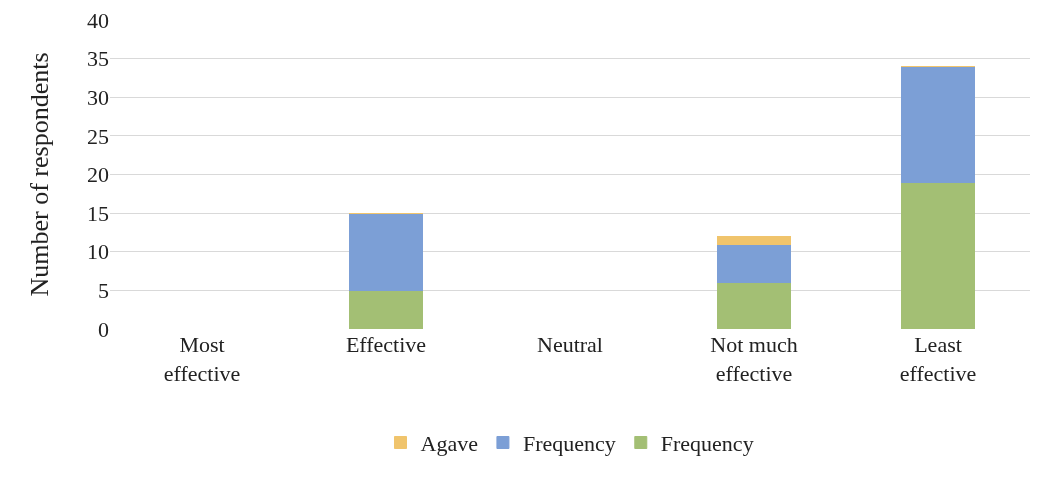  I want to click on y-tick-label: 40, so click(98, 20).